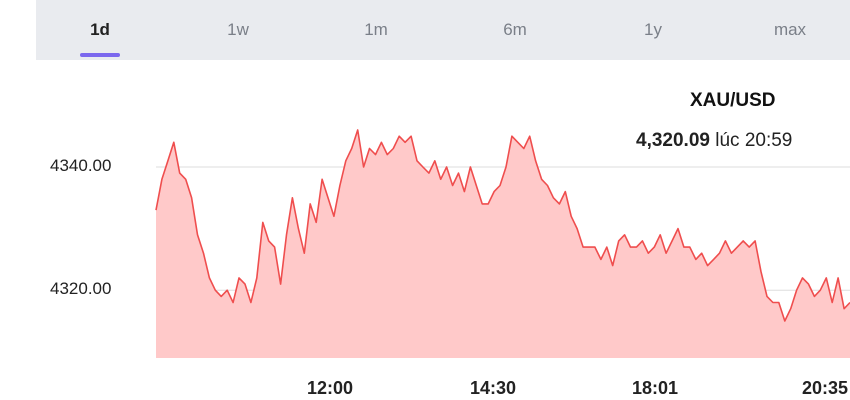 Image resolution: width=850 pixels, height=400 pixels. Describe the element at coordinates (100, 55) in the screenshot. I see `active-tab-indicator` at that location.